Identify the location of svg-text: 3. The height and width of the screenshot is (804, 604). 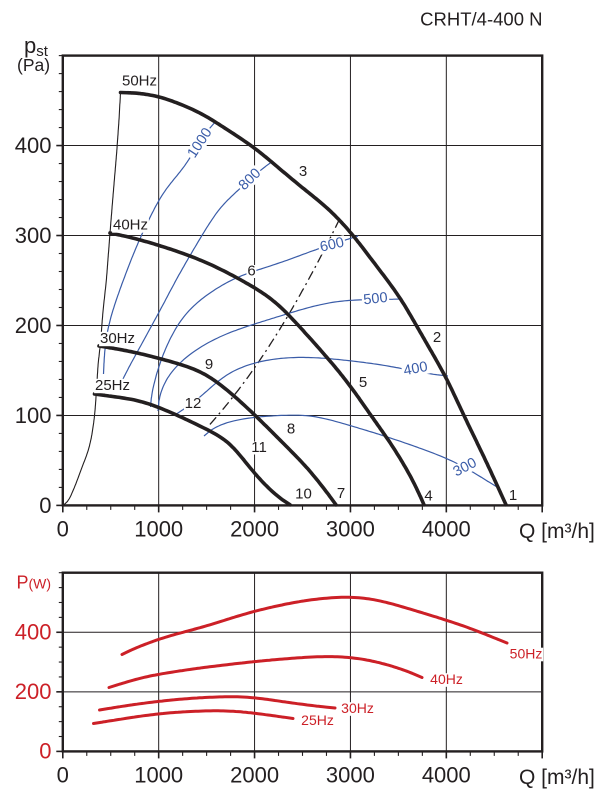
(303, 171).